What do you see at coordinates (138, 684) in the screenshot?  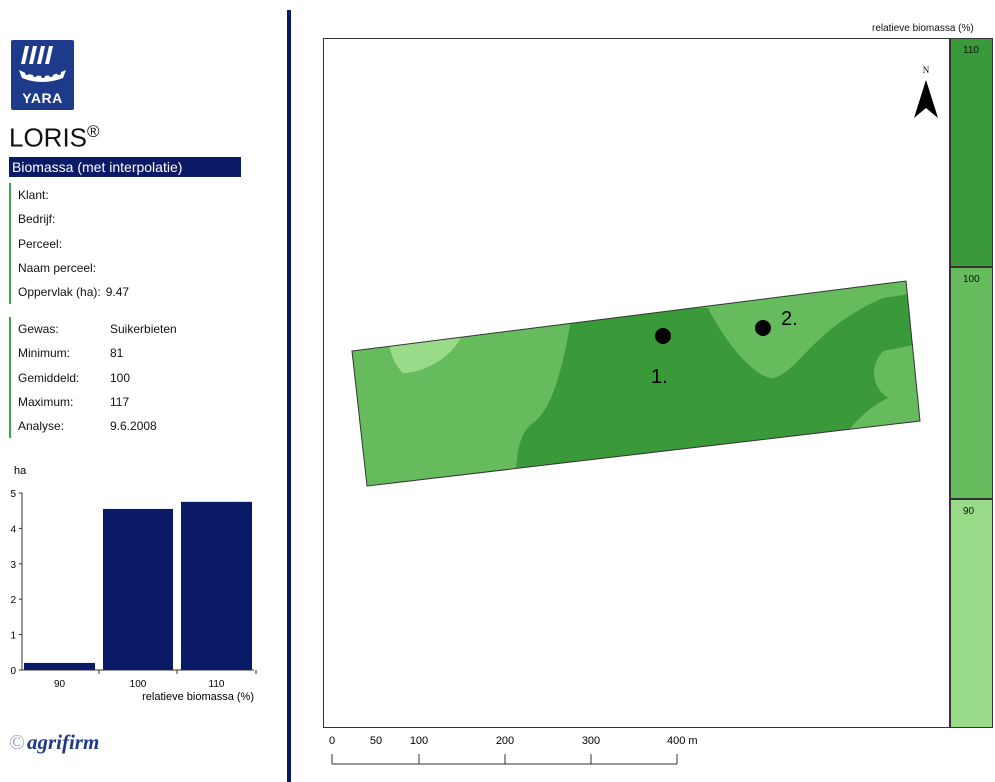 I see `x-tick-label: 100` at bounding box center [138, 684].